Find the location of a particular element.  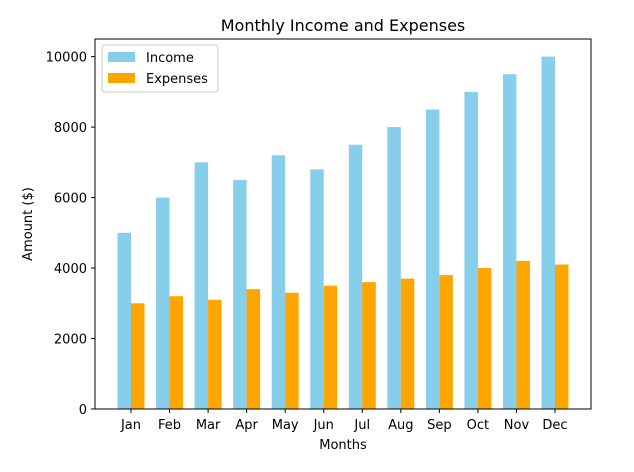

y-axis: 0 2000 4000 6000 8000 10000 is located at coordinates (70, 234).